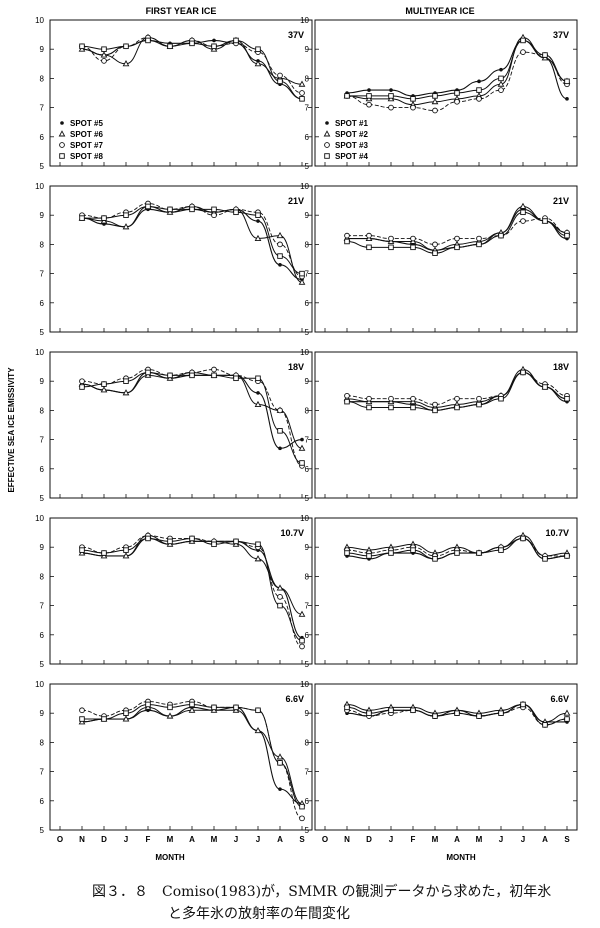 This screenshot has width=600, height=928. What do you see at coordinates (561, 201) in the screenshot?
I see `channel-label: 21V` at bounding box center [561, 201].